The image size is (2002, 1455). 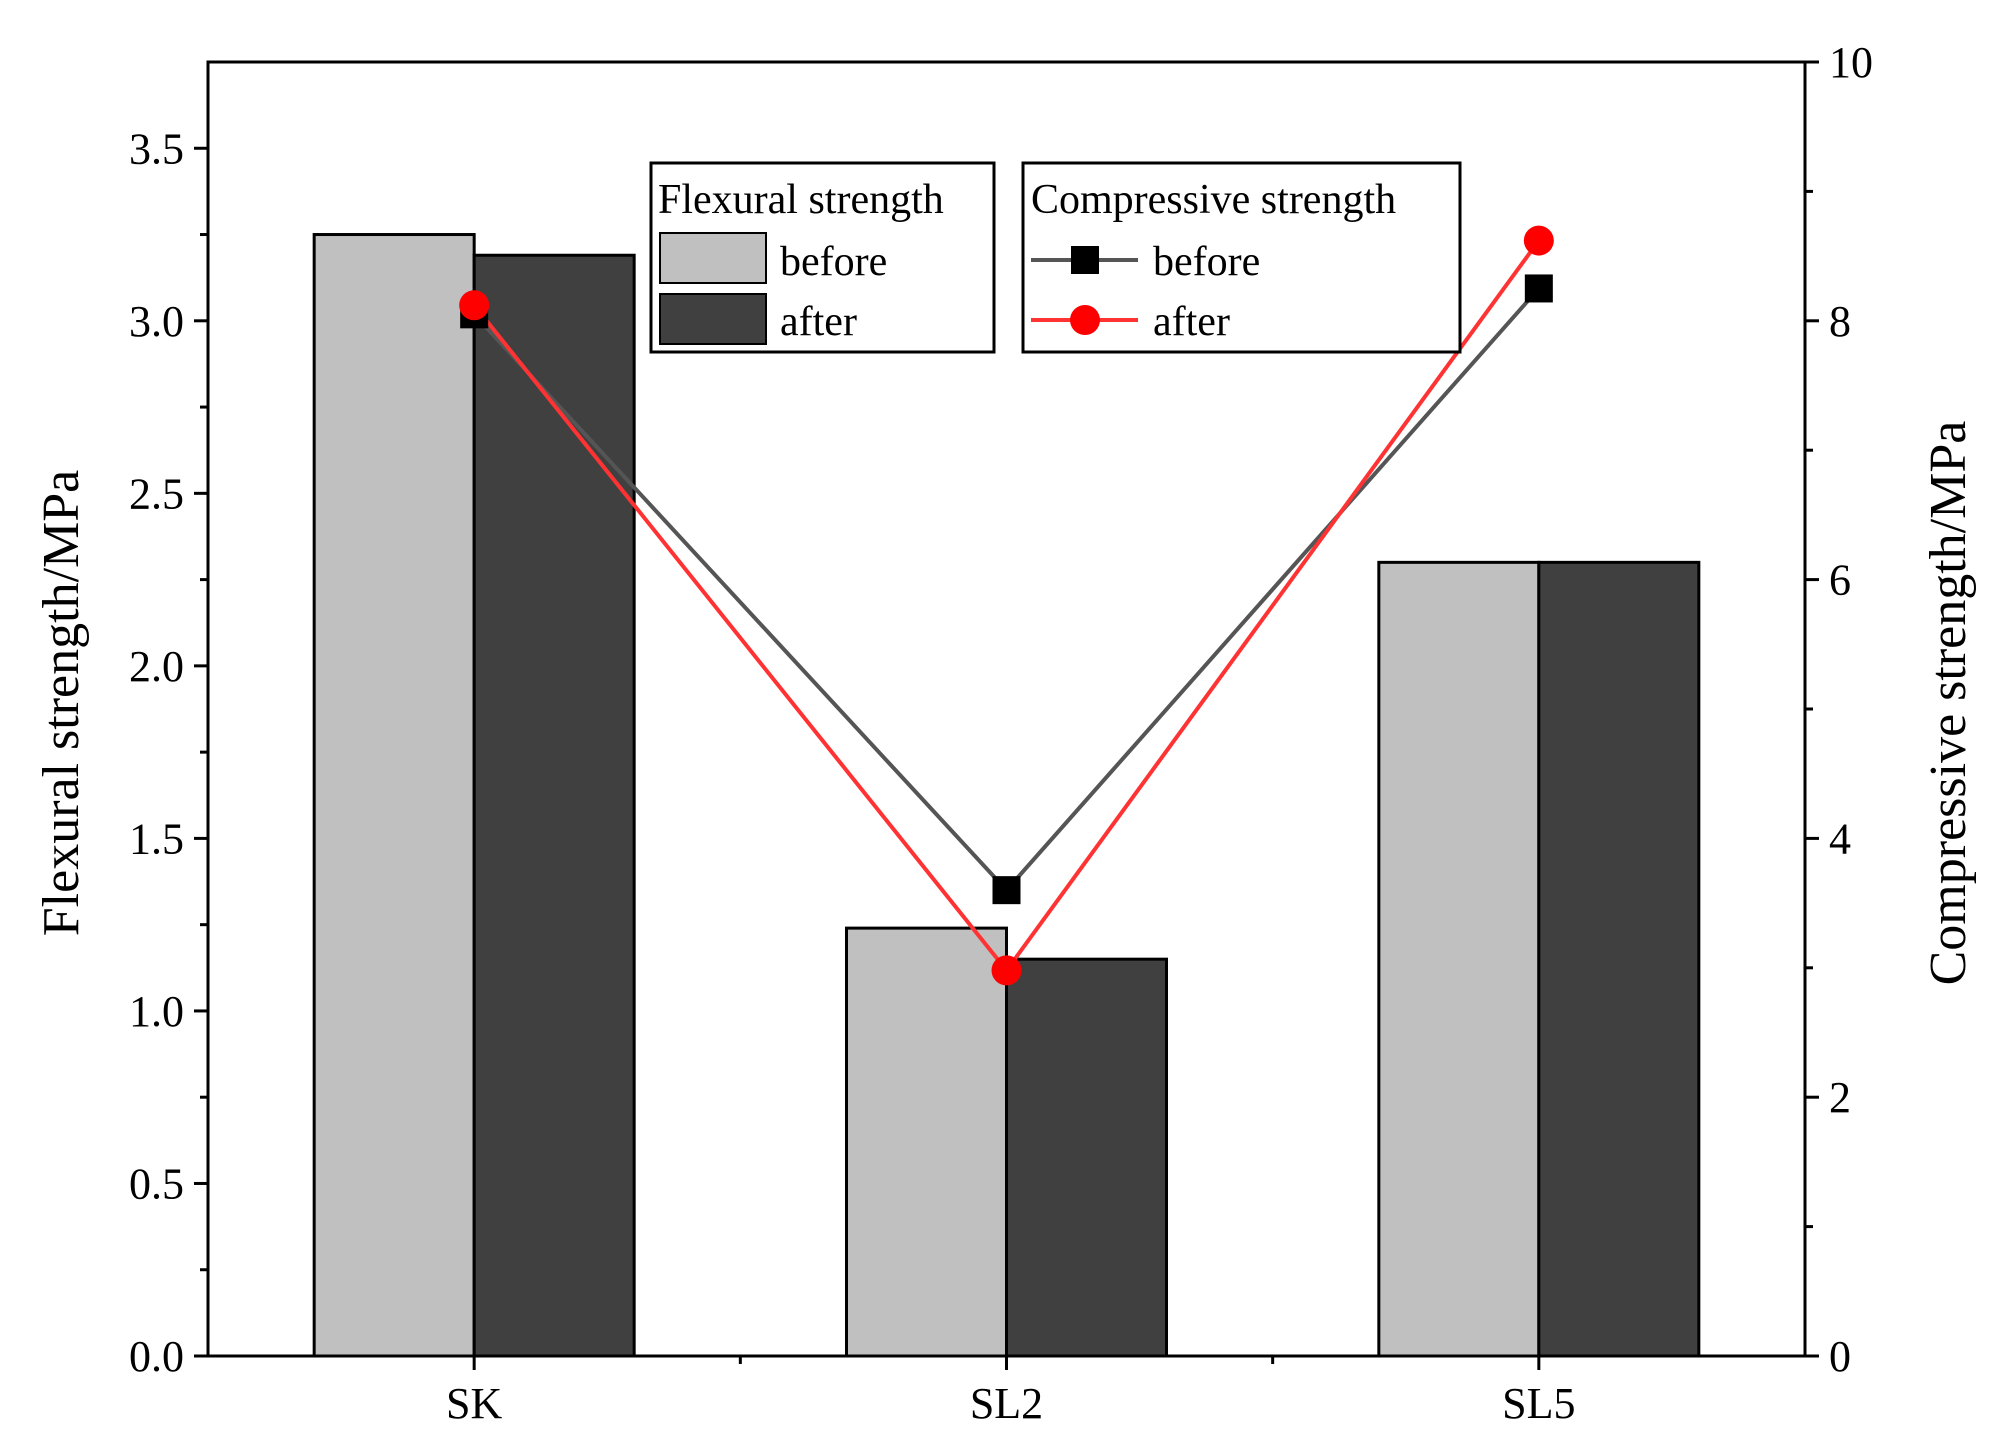 What do you see at coordinates (713, 258) in the screenshot?
I see `legend-swatch-before` at bounding box center [713, 258].